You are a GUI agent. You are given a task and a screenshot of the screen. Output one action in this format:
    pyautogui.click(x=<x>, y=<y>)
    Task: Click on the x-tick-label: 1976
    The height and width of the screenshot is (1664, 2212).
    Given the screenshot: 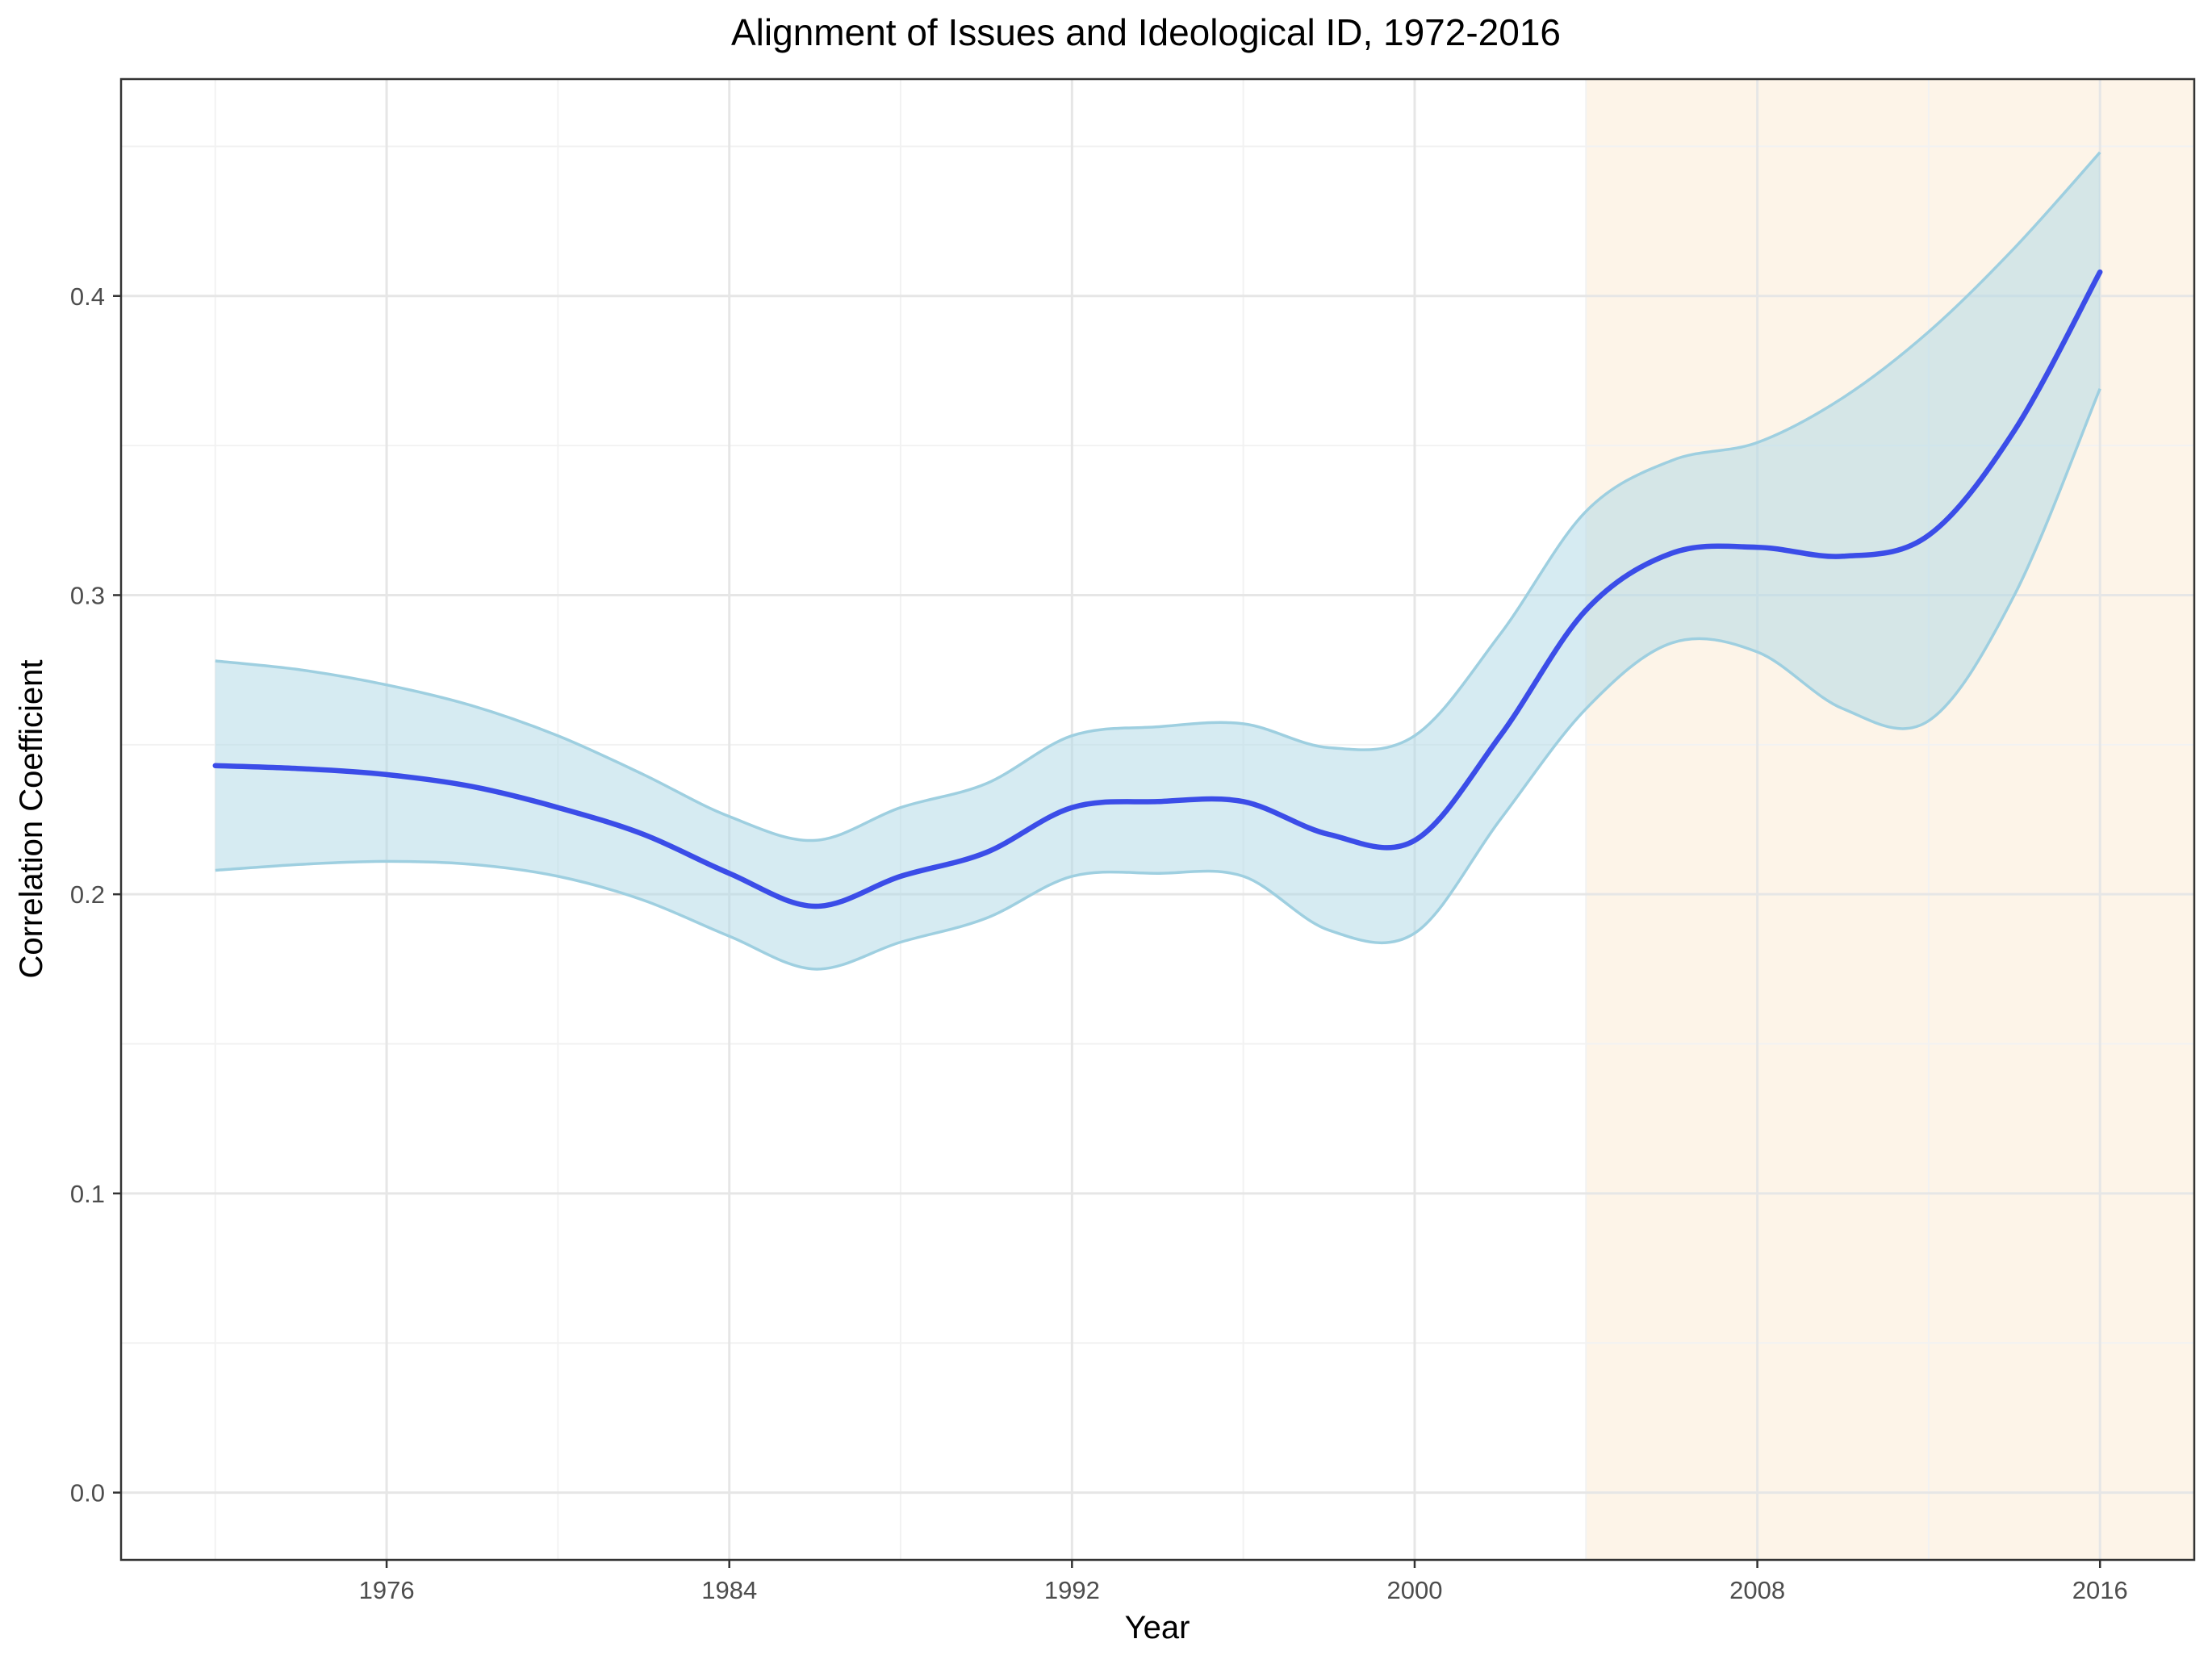 What is the action you would take?
    pyautogui.click(x=387, y=1590)
    